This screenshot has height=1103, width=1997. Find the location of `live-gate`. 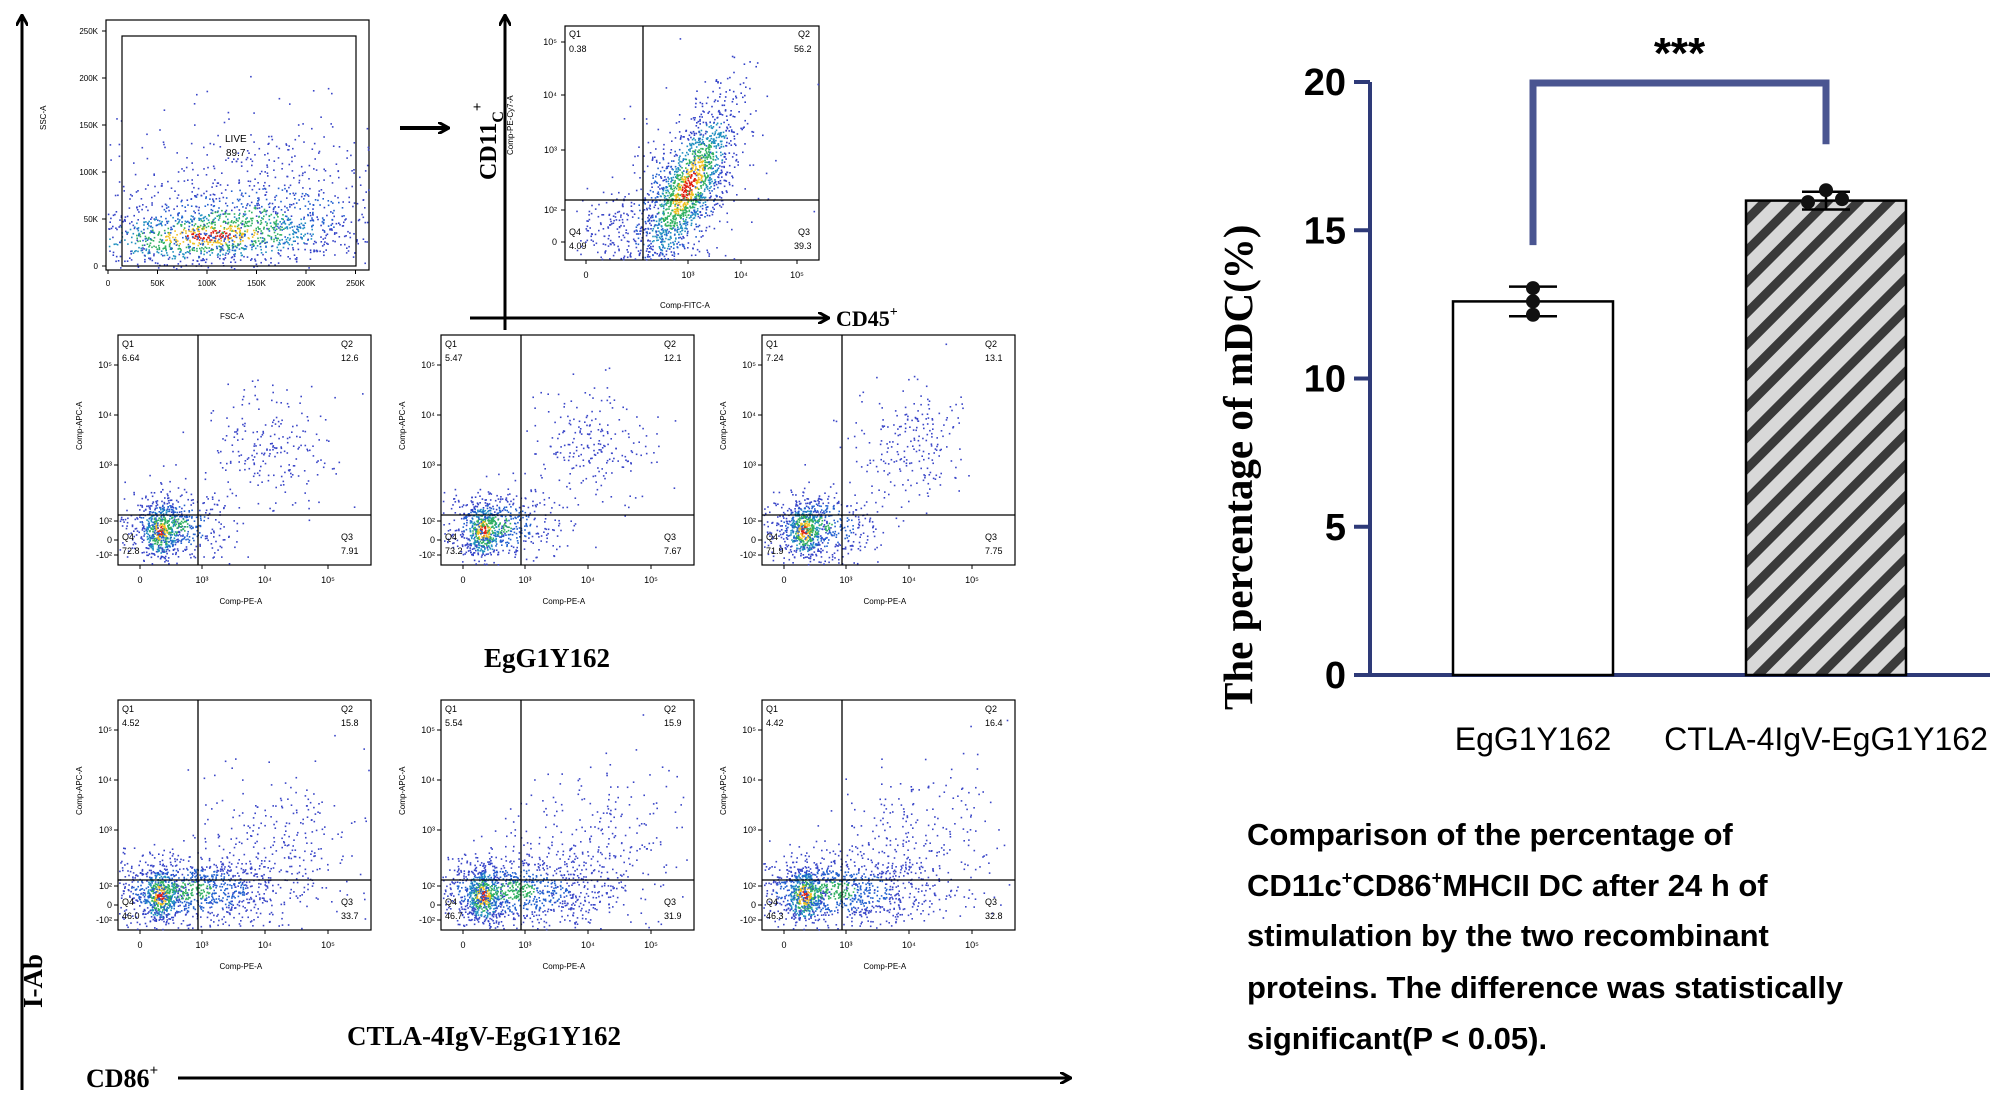

live-gate is located at coordinates (239, 151).